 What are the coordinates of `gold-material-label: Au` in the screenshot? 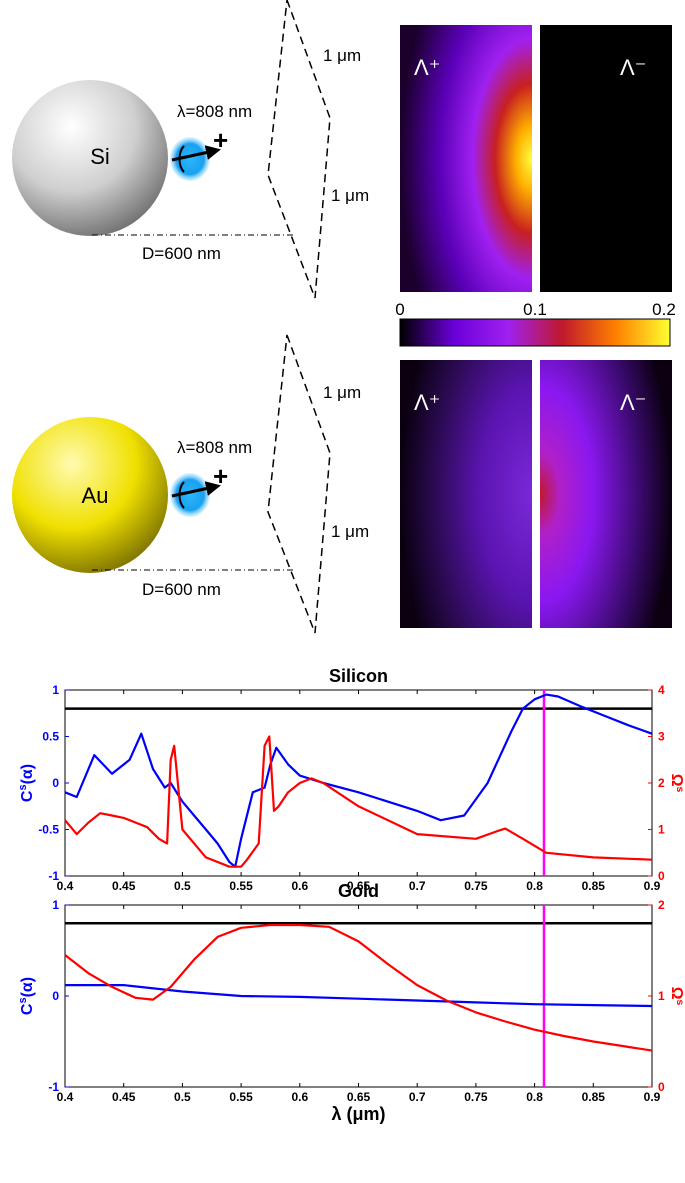 It's located at (95, 495).